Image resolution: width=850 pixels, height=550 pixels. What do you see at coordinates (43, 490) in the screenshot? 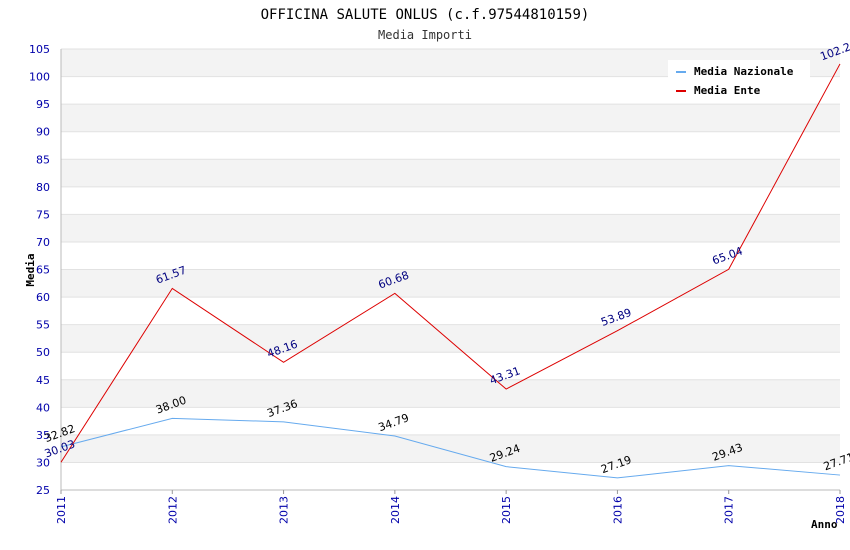
I see `y-tick-label: 25` at bounding box center [43, 490].